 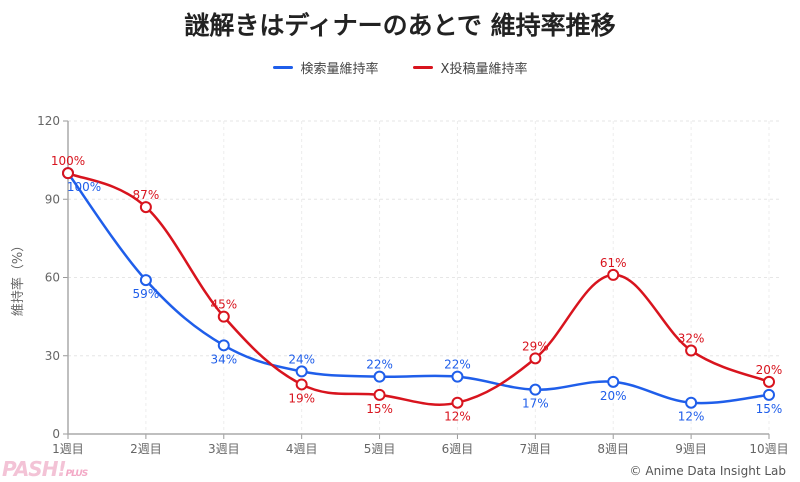 I want to click on legend-label: X投稿量維持率, so click(x=484, y=69).